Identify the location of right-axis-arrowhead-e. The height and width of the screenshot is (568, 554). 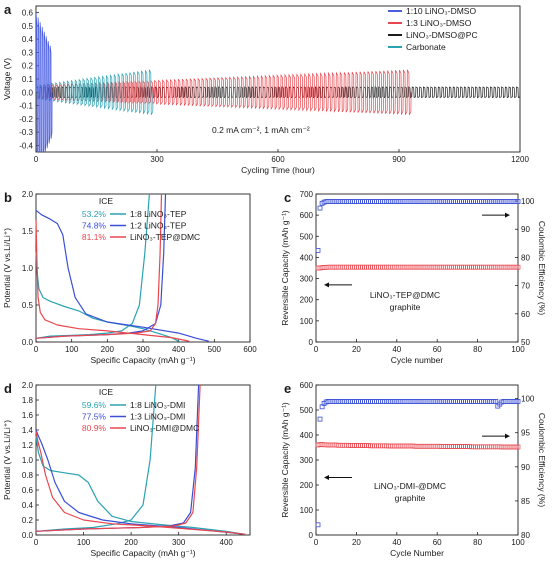
(507, 436).